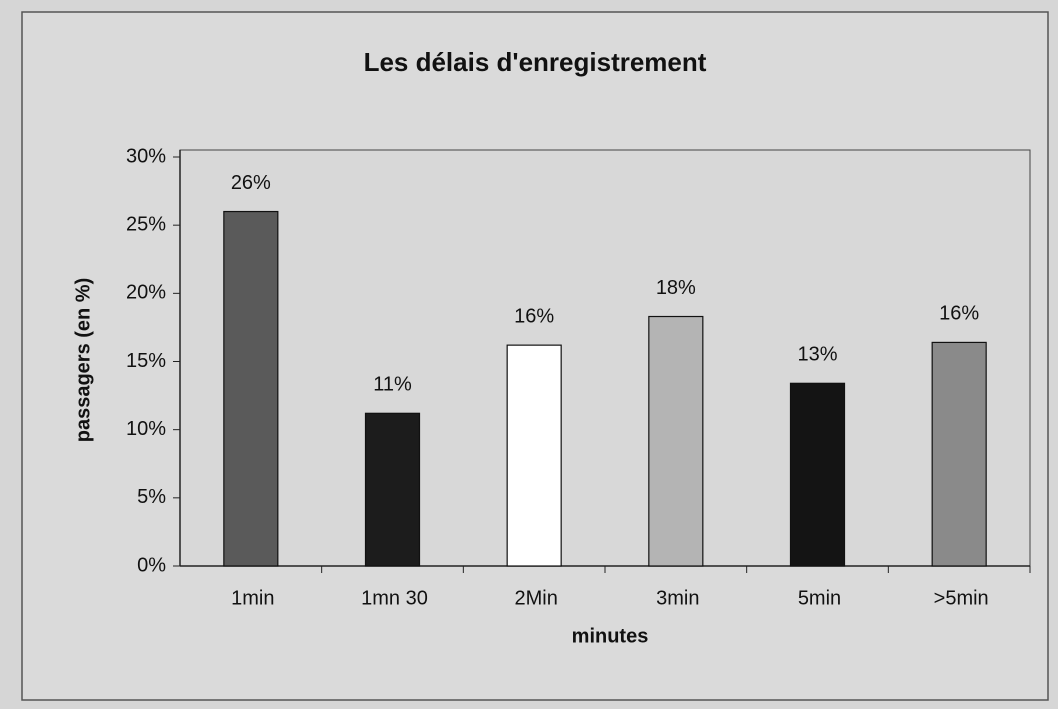 The height and width of the screenshot is (709, 1058). I want to click on y-tick-label: 0%, so click(151, 565).